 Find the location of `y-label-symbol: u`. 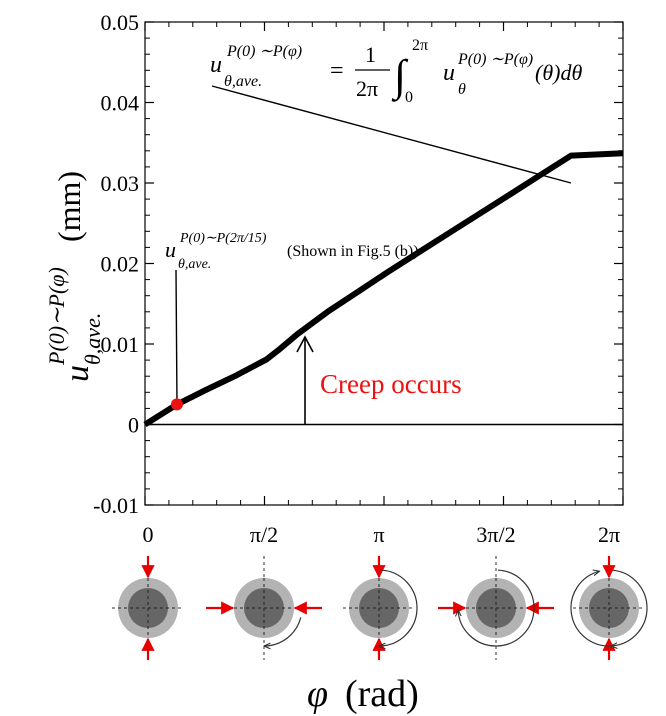

y-label-symbol: u is located at coordinates (77, 373).